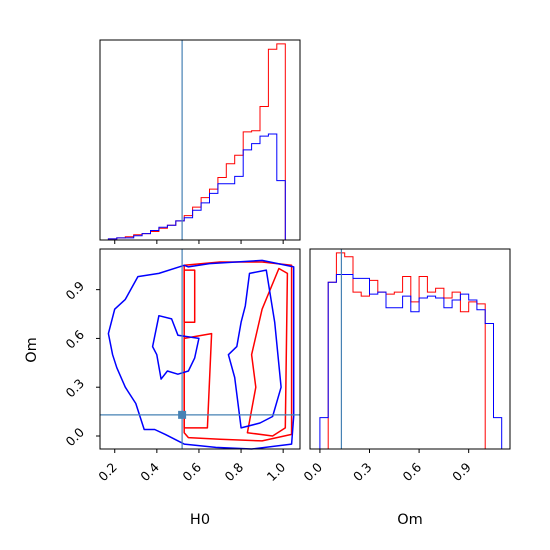 The width and height of the screenshot is (550, 550). Describe the element at coordinates (461, 471) in the screenshot. I see `om-hist-x-tick-label-0.9: 0.9` at that location.